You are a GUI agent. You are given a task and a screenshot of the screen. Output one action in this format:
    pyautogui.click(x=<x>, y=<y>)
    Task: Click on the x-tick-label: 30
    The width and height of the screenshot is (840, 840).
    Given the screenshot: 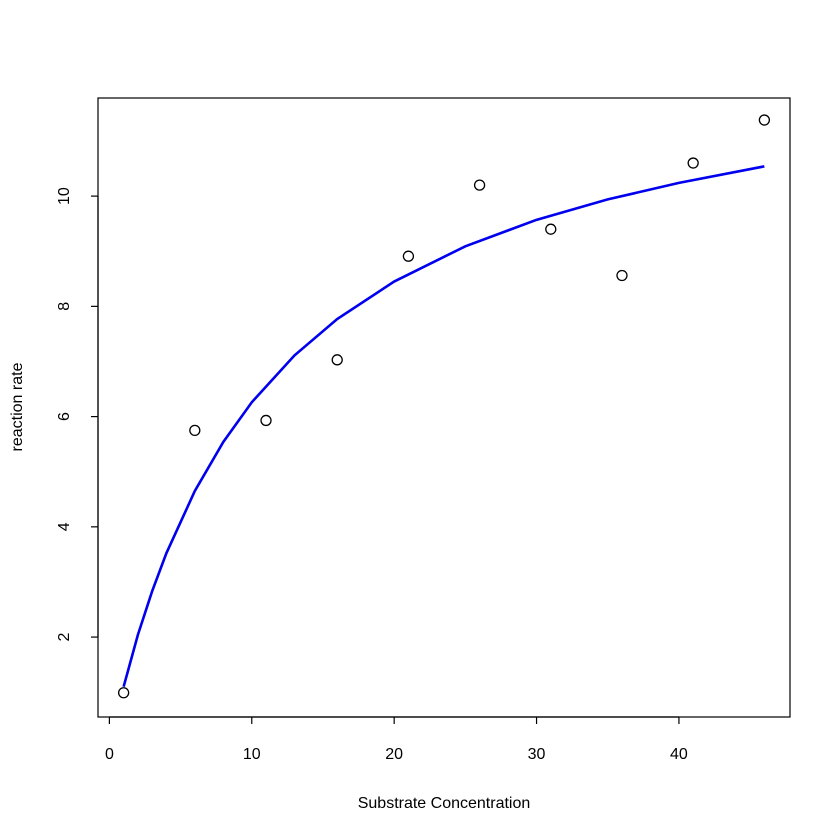 What is the action you would take?
    pyautogui.click(x=537, y=754)
    